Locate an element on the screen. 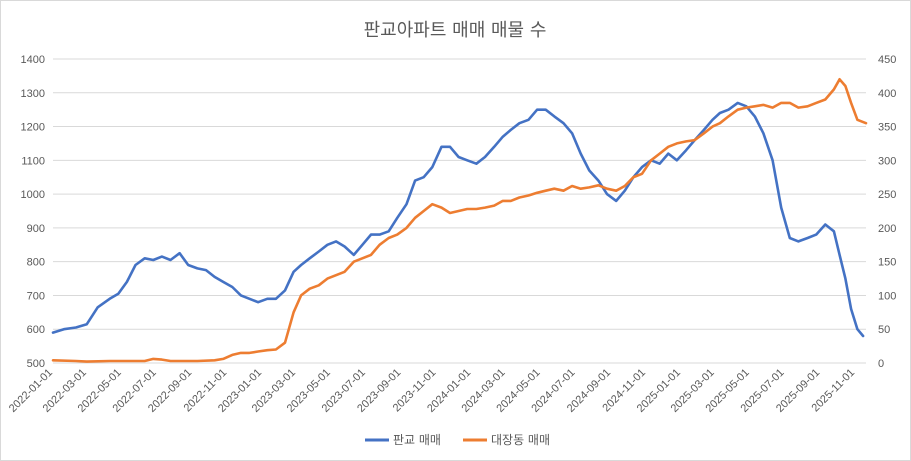  y-left-tick-label: 1000 is located at coordinates (33, 195).